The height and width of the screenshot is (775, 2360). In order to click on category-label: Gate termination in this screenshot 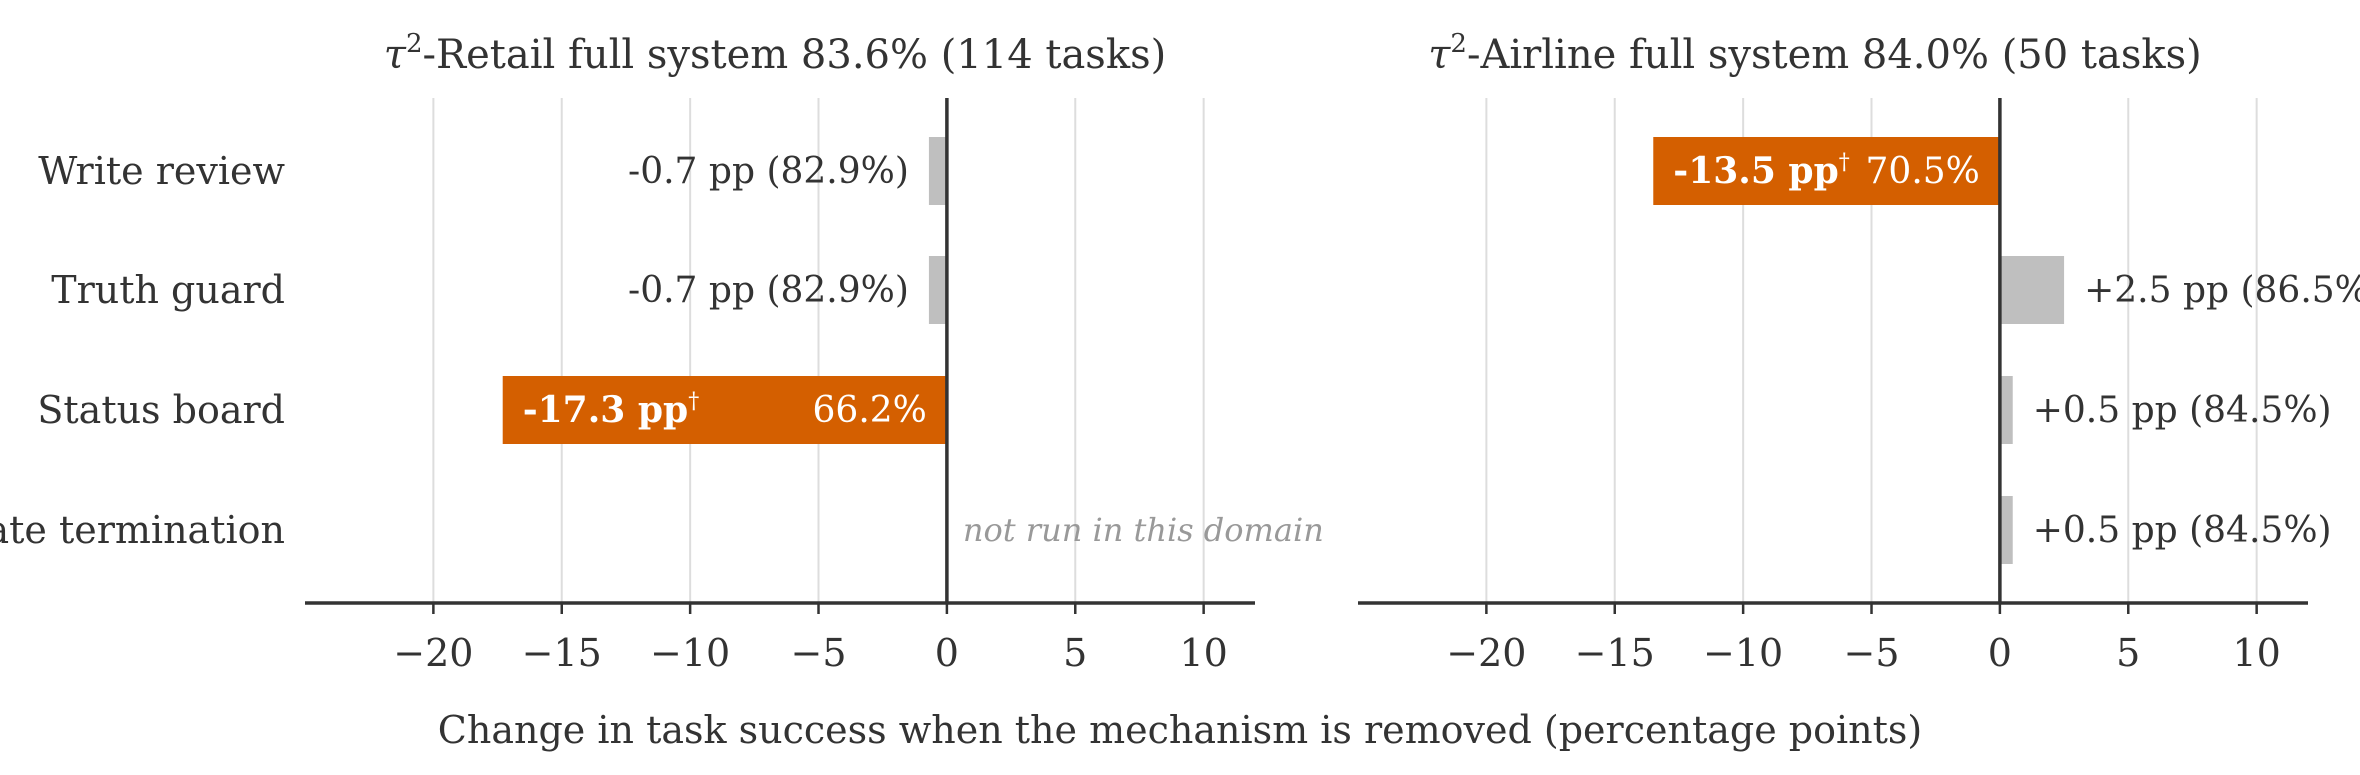, I will do `click(142, 530)`.